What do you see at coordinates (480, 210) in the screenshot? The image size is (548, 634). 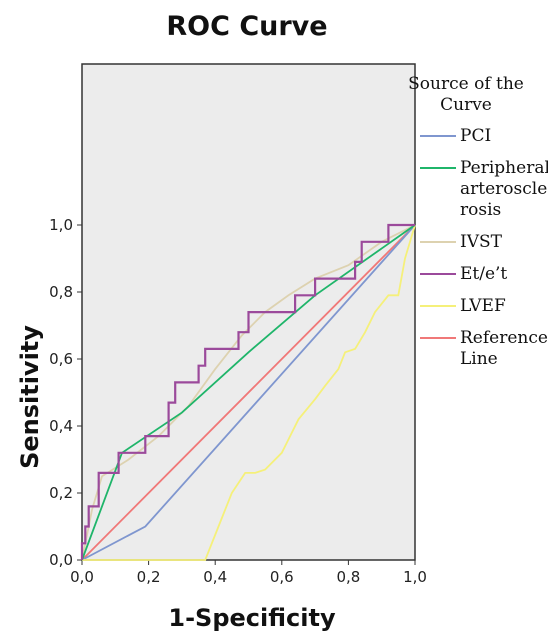 I see `legend-label-peripheral-arteroscle-rosis: rosis` at bounding box center [480, 210].